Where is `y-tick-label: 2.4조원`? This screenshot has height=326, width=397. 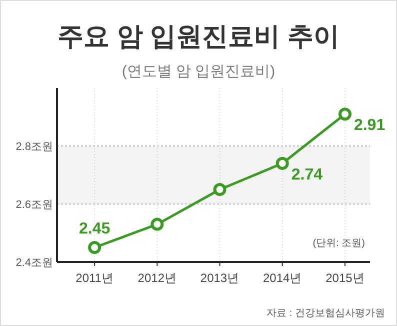 y-tick-label: 2.4조원 is located at coordinates (34, 263).